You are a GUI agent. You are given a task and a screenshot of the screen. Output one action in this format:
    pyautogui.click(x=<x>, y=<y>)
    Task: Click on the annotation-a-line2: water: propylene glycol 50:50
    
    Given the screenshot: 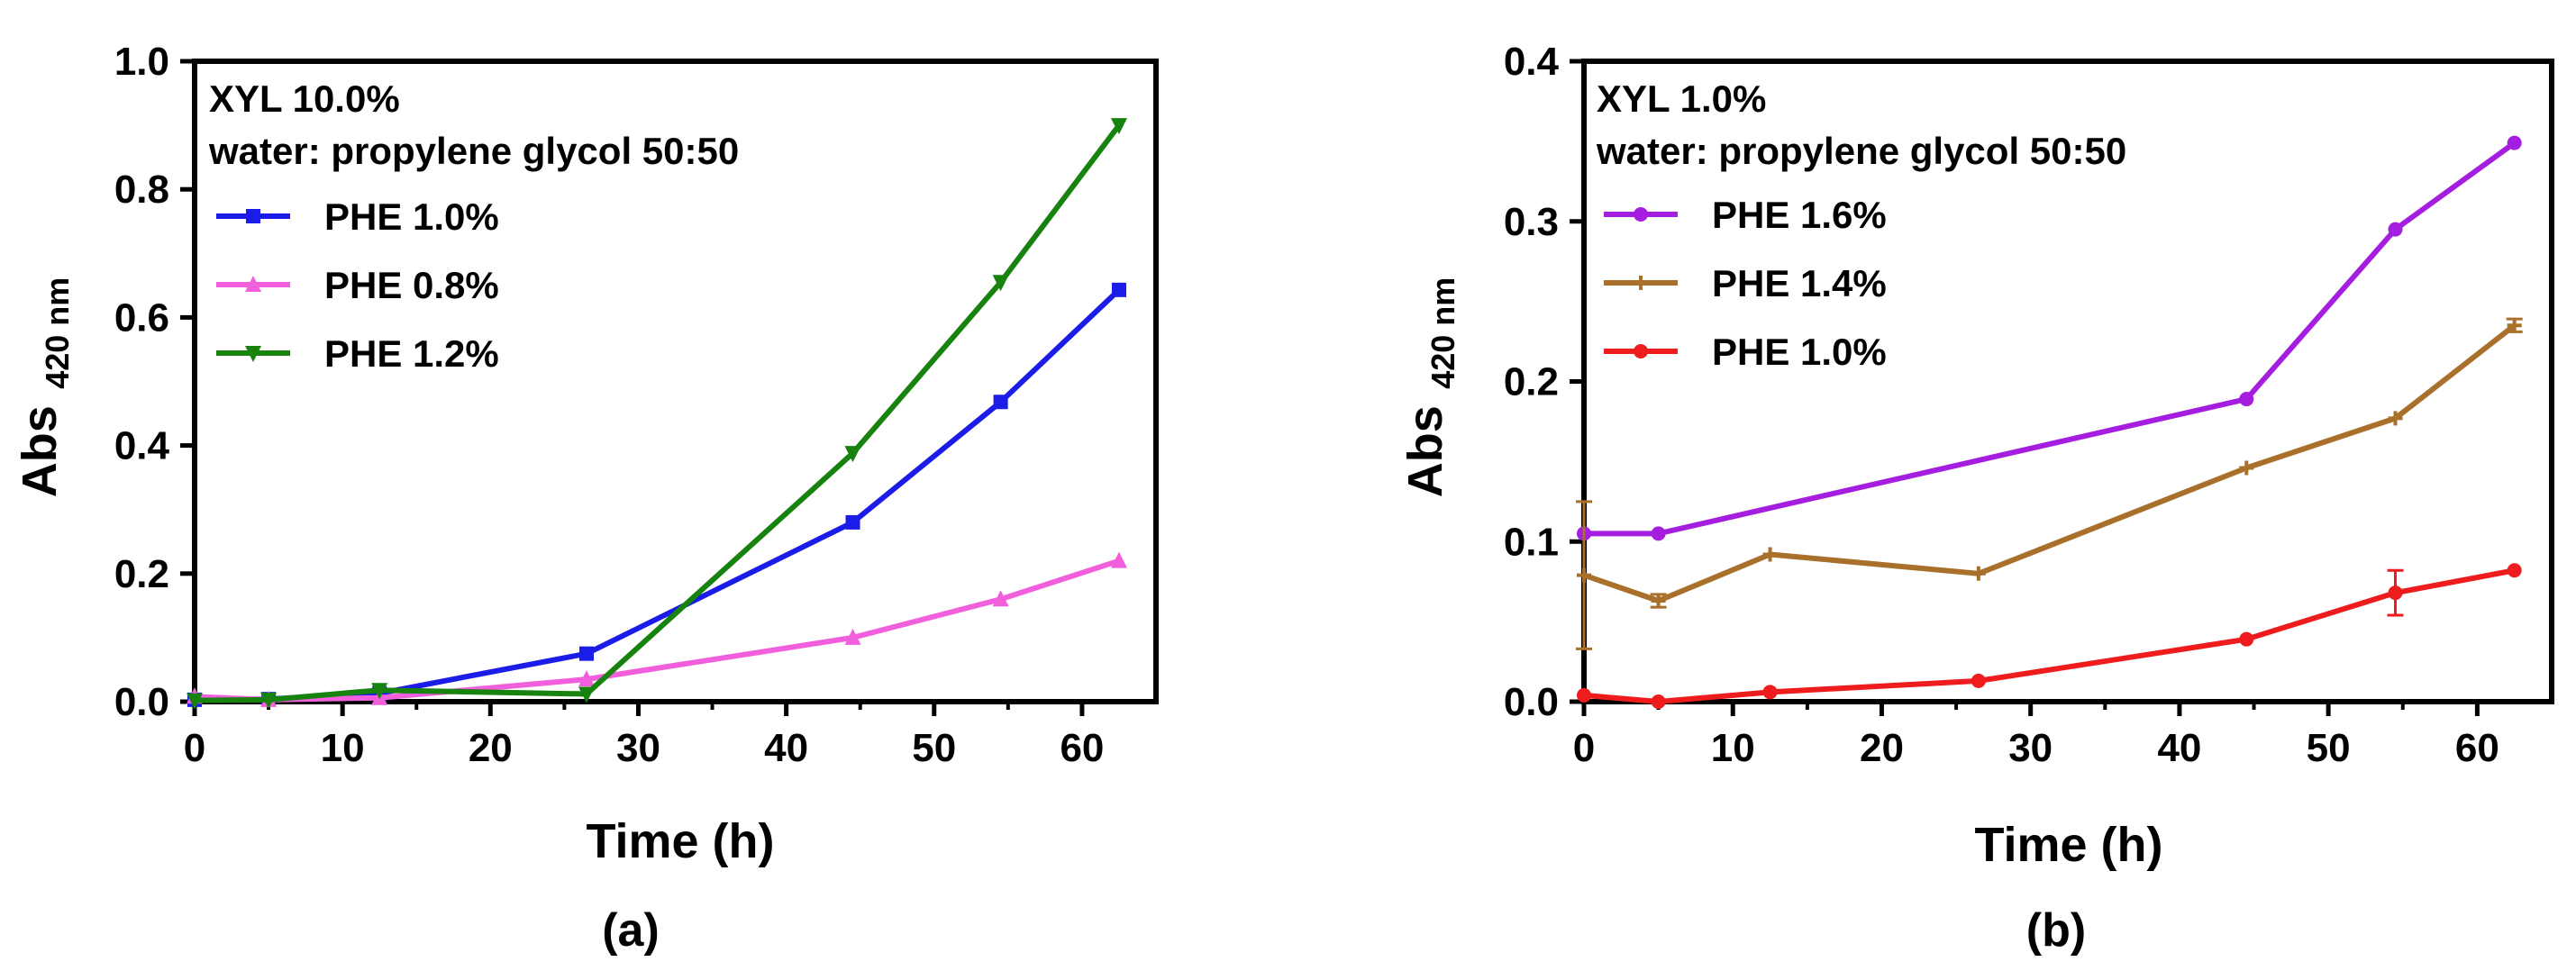 What is the action you would take?
    pyautogui.click(x=473, y=151)
    